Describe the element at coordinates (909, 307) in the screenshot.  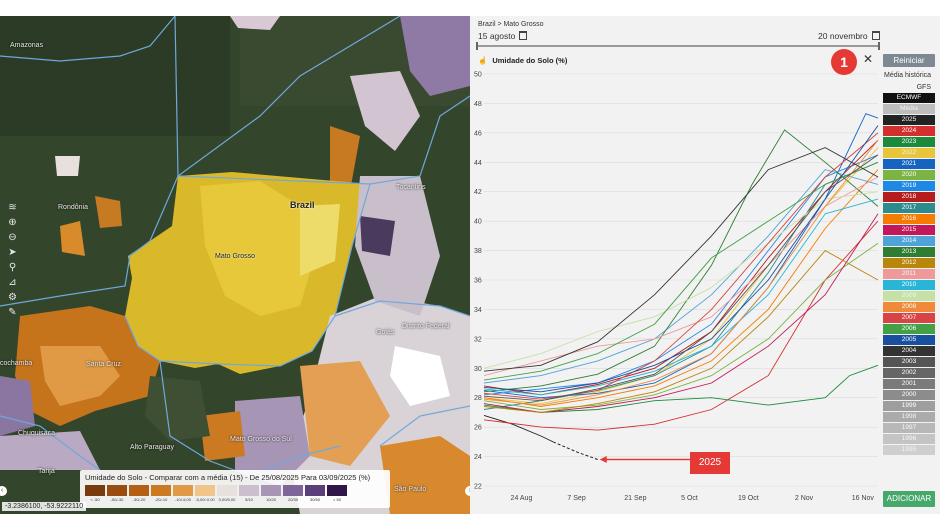
I see `series-toggle-2008: 2008` at that location.